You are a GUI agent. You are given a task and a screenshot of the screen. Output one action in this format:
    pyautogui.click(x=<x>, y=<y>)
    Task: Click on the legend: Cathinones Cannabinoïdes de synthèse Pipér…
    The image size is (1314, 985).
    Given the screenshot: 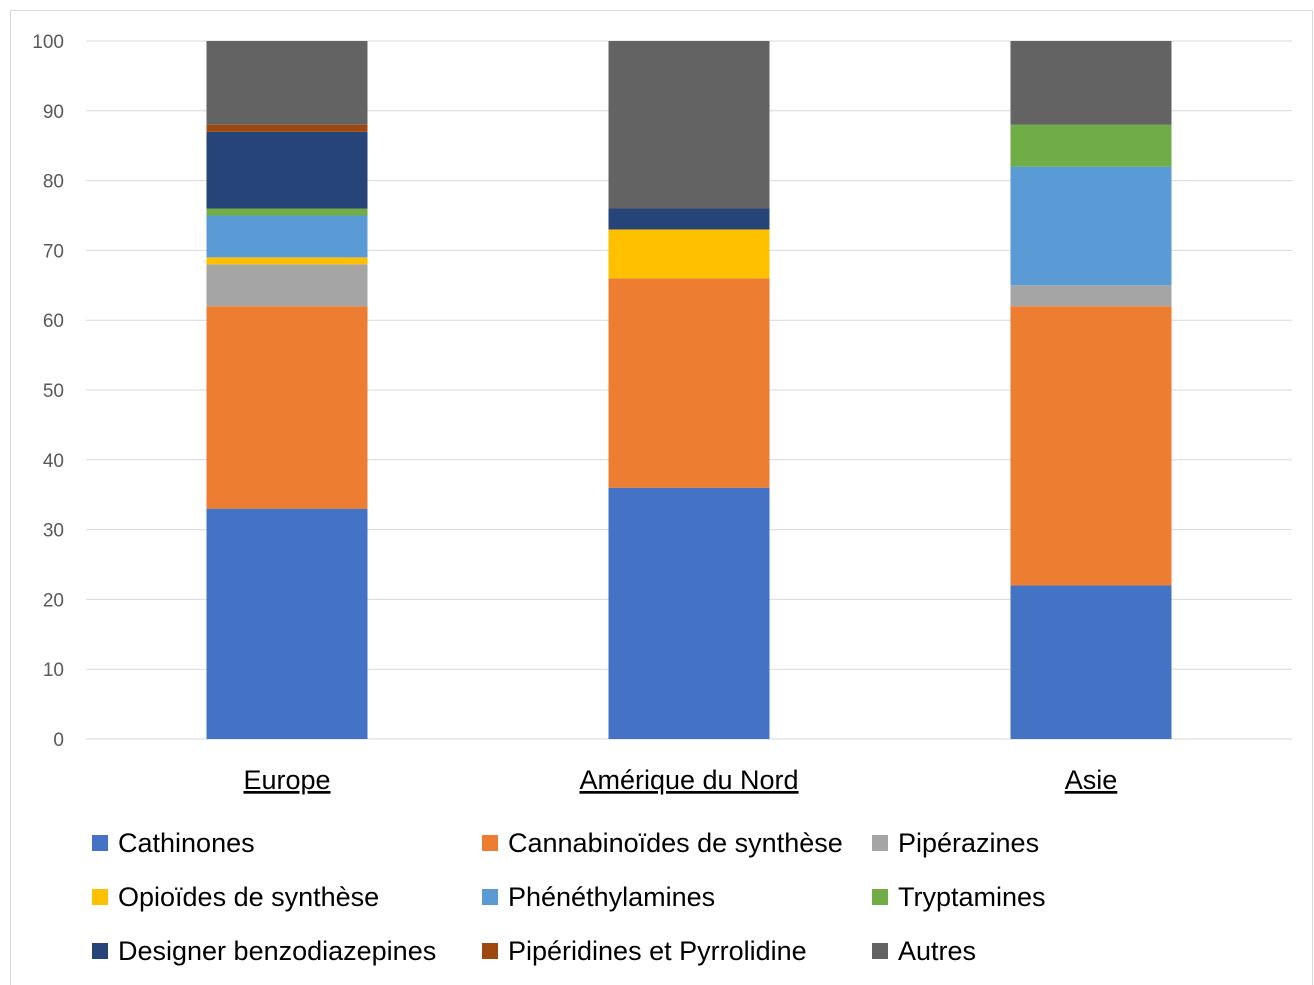 What is the action you would take?
    pyautogui.click(x=569, y=897)
    